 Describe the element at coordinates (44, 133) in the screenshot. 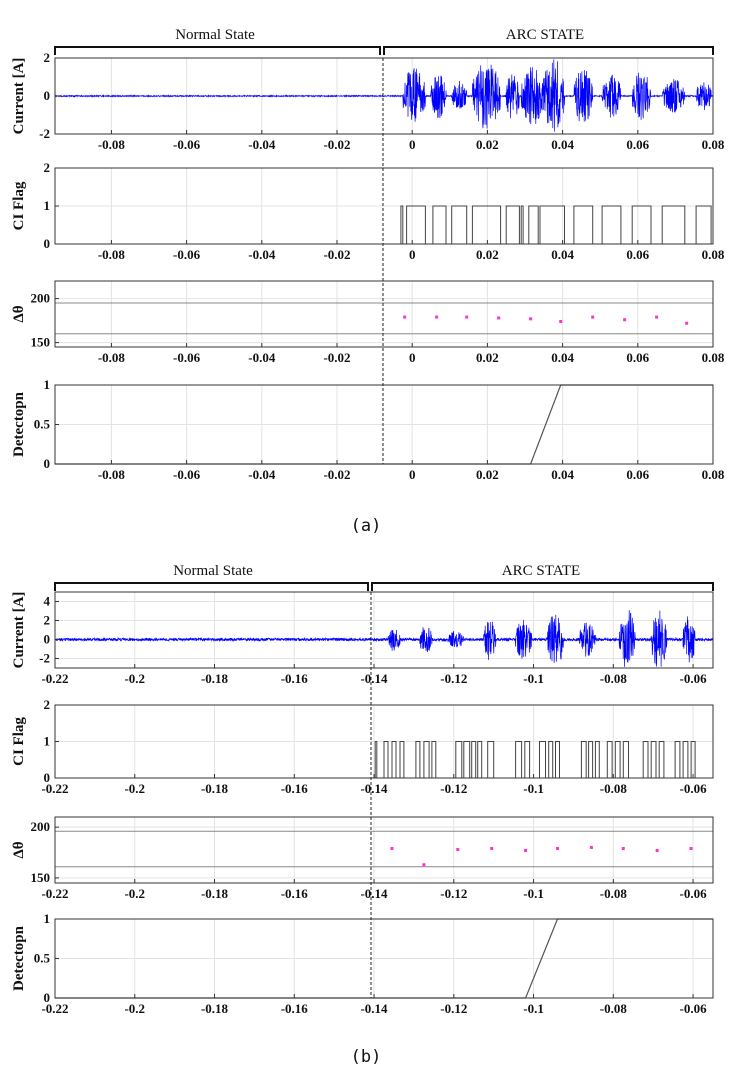

I see `y-tick-label: -2` at that location.